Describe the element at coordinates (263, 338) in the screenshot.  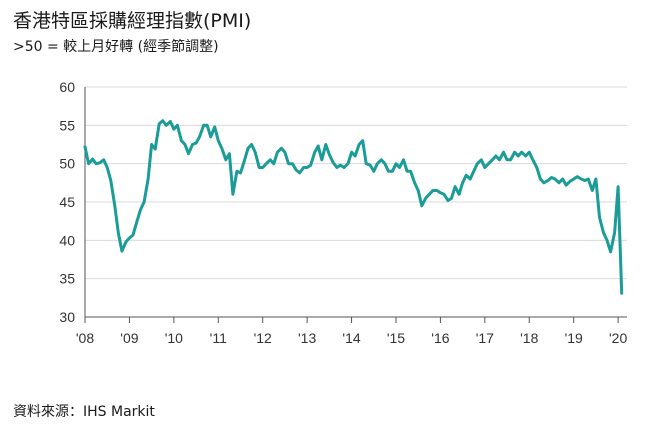
I see `x-tick-label-2012: '12` at that location.